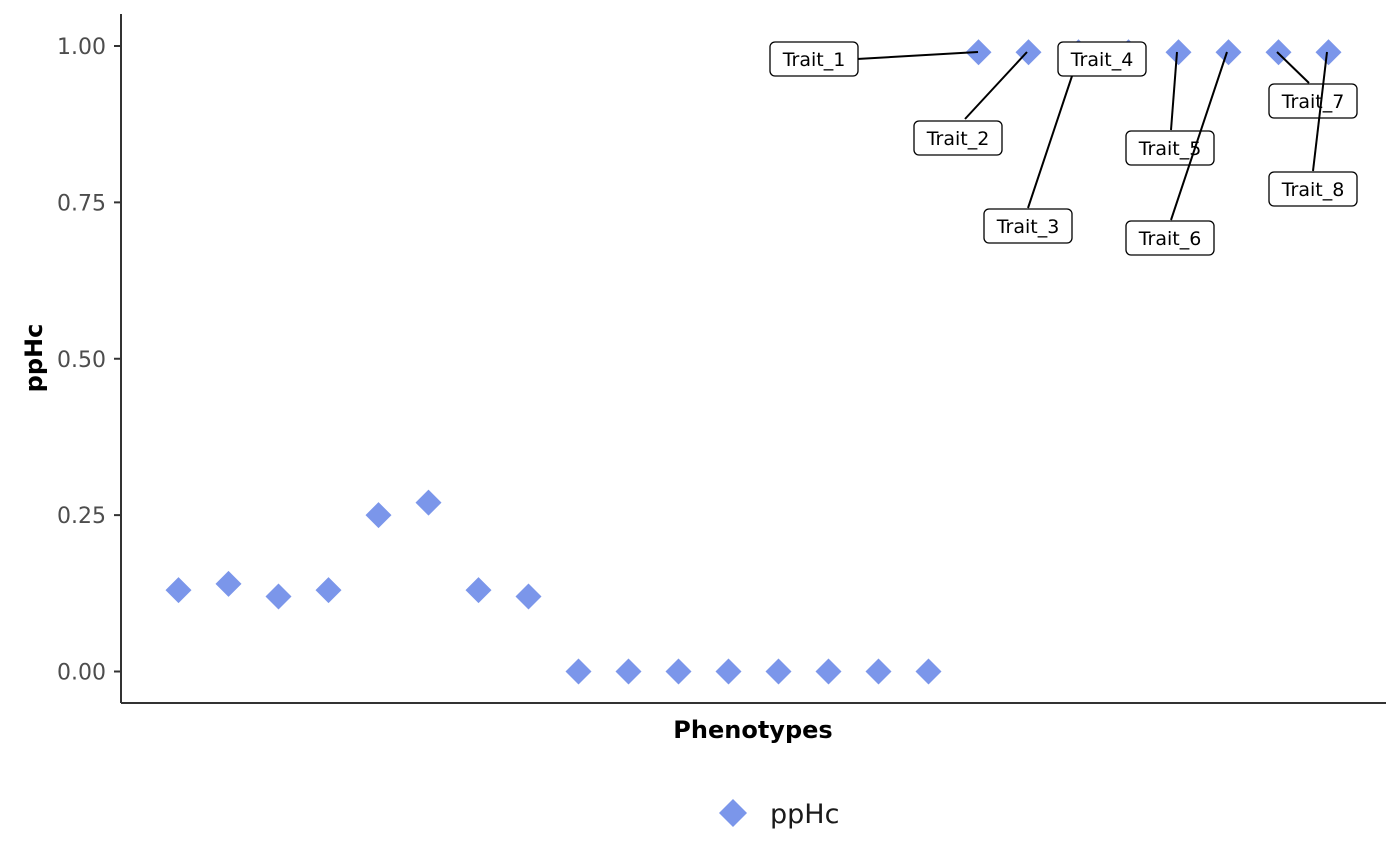 This screenshot has height=865, width=1400. Describe the element at coordinates (804, 814) in the screenshot. I see `legend-label: ppHc` at that location.